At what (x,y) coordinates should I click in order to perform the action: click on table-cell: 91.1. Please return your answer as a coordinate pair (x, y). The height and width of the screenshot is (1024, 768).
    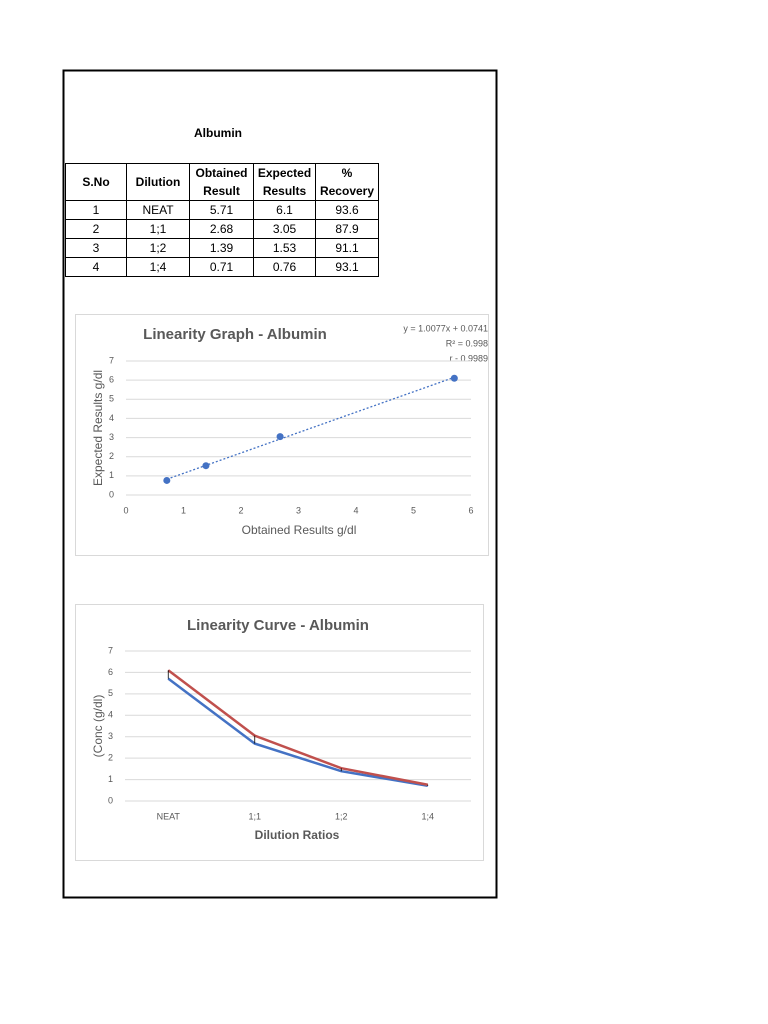
    Looking at the image, I should click on (347, 248).